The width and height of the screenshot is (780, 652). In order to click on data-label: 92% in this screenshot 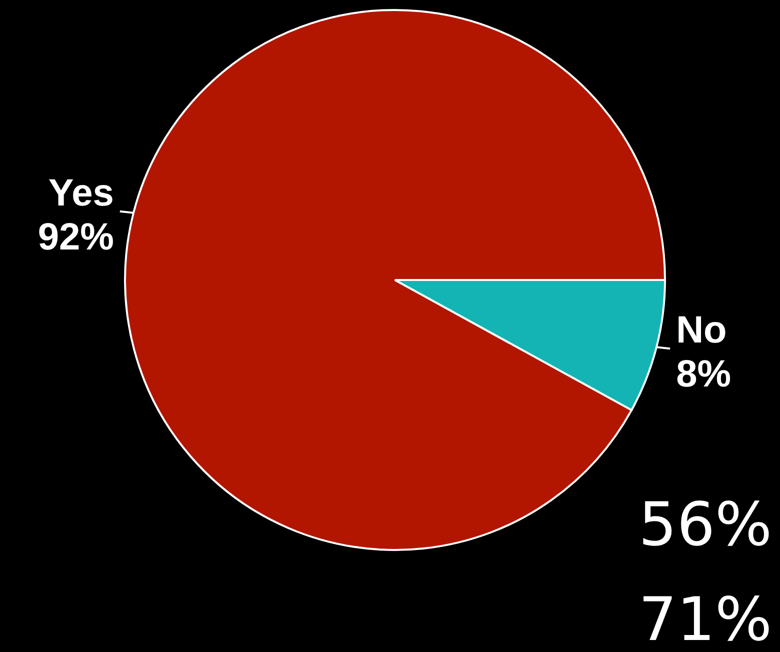, I will do `click(76, 237)`.